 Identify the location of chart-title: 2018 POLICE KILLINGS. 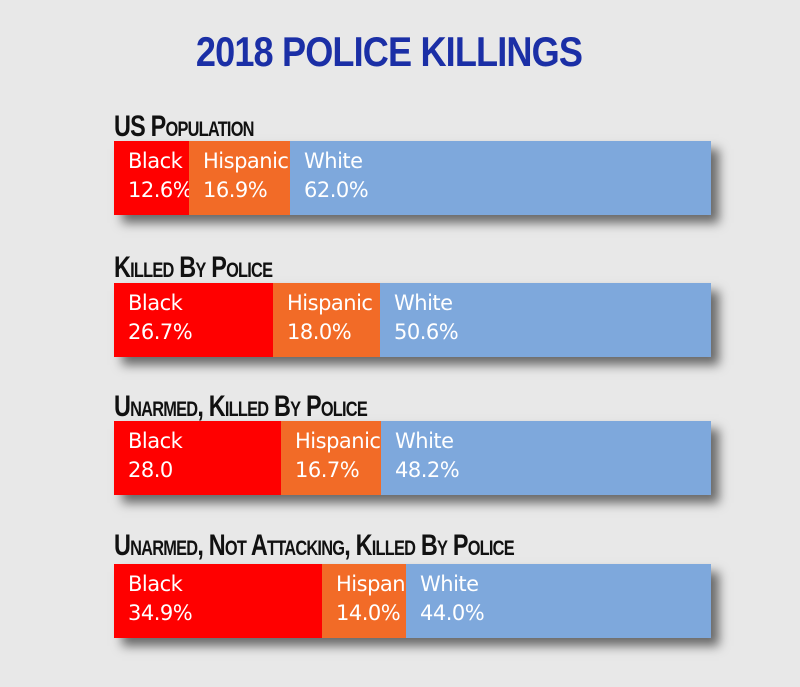
(389, 51).